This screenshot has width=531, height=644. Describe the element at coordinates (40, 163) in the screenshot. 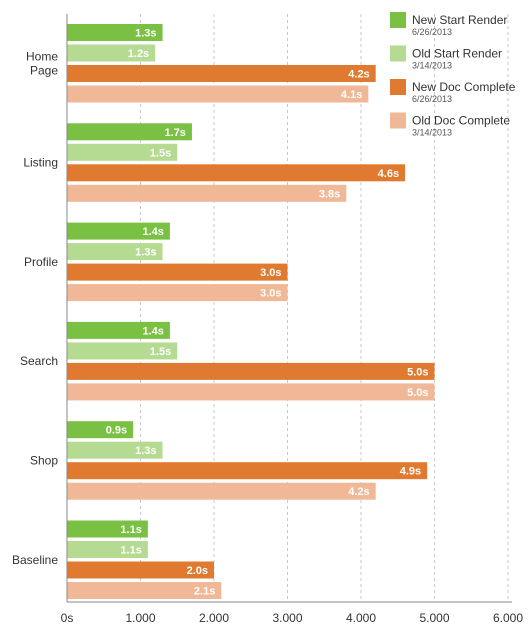

I see `category-label: Listing` at that location.